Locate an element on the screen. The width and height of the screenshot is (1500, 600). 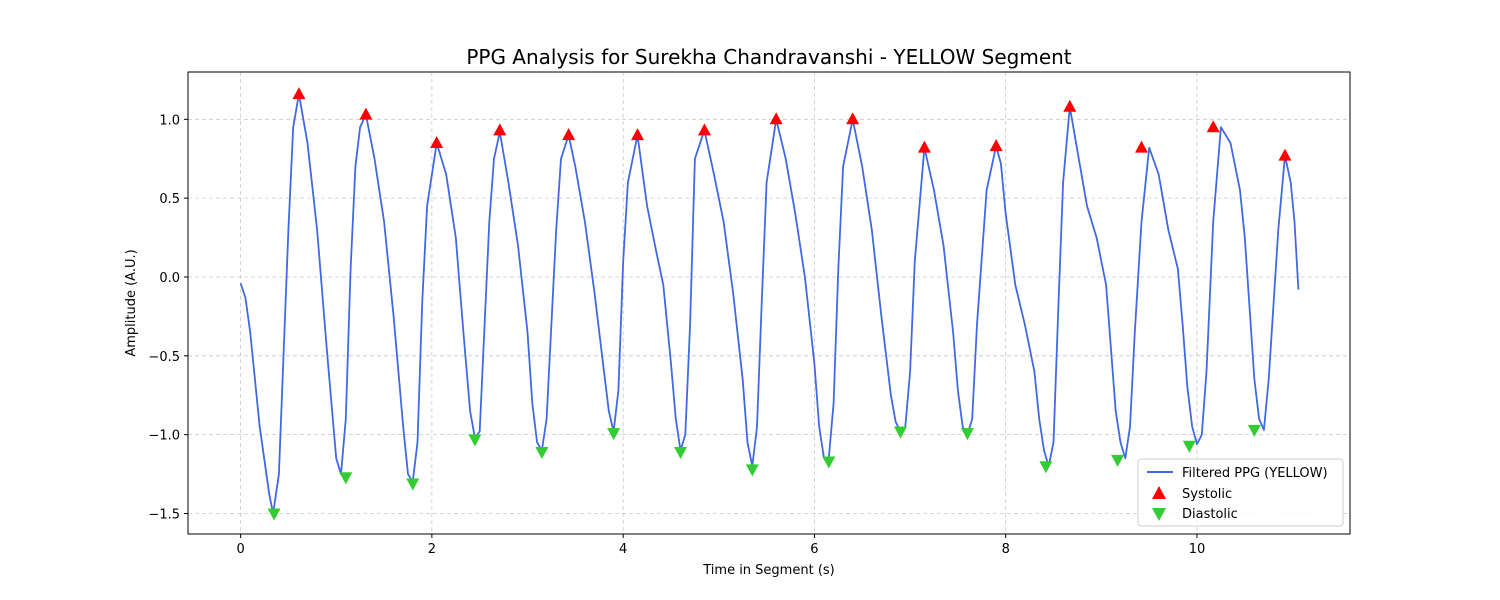
y-tick-label: 1.0 is located at coordinates (169, 120).